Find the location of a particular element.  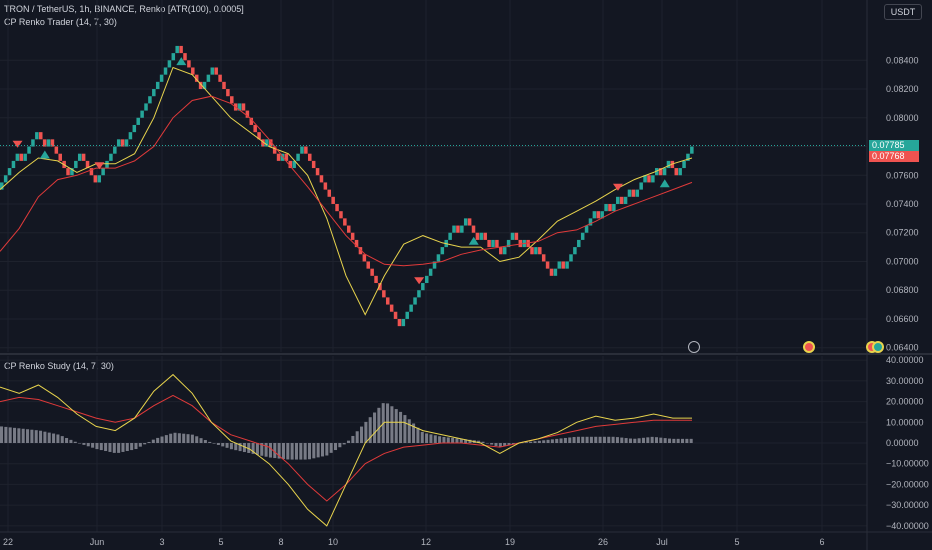

lightning-icon is located at coordinates (694, 347).